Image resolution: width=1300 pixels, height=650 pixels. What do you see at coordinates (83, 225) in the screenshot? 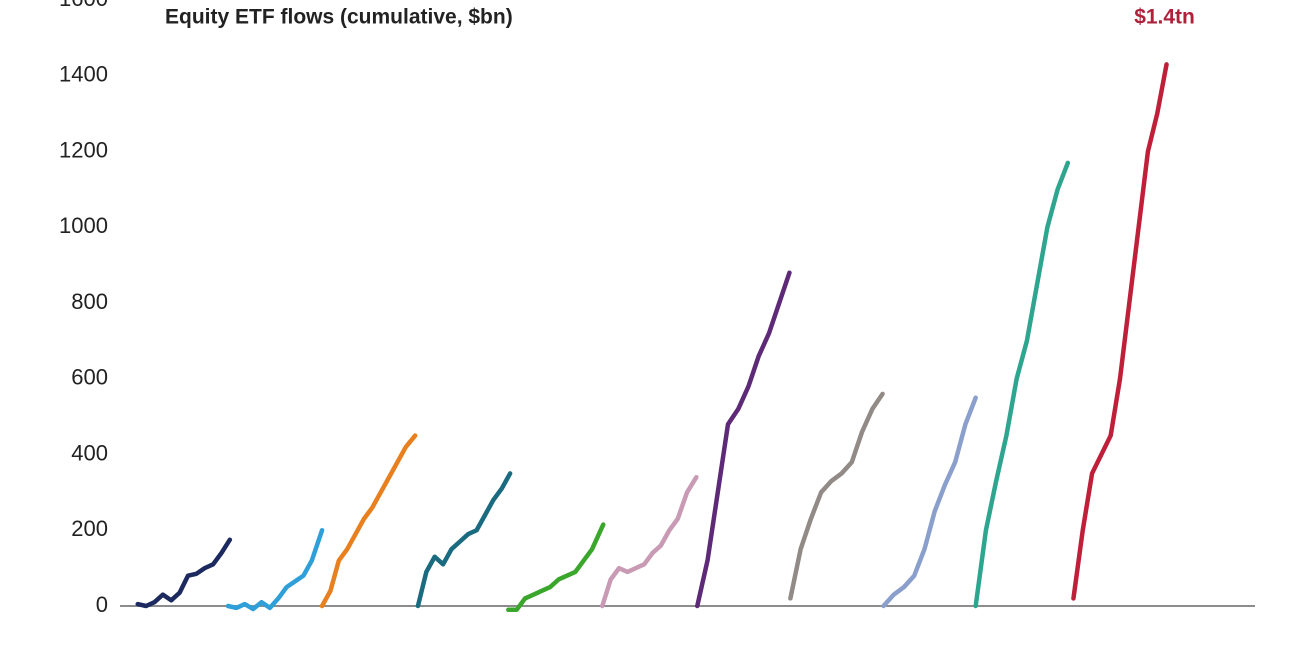
I see `y-tick-label: 1000` at bounding box center [83, 225].